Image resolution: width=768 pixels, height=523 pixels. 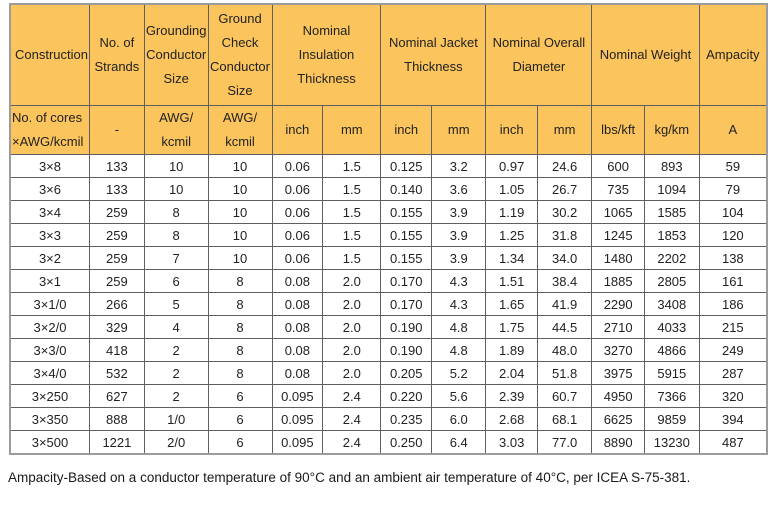 What do you see at coordinates (671, 281) in the screenshot?
I see `table-cell: 2805` at bounding box center [671, 281].